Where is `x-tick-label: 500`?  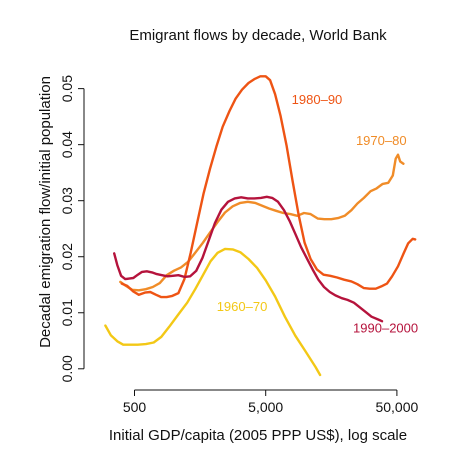
x-tick-label: 500 is located at coordinates (135, 407).